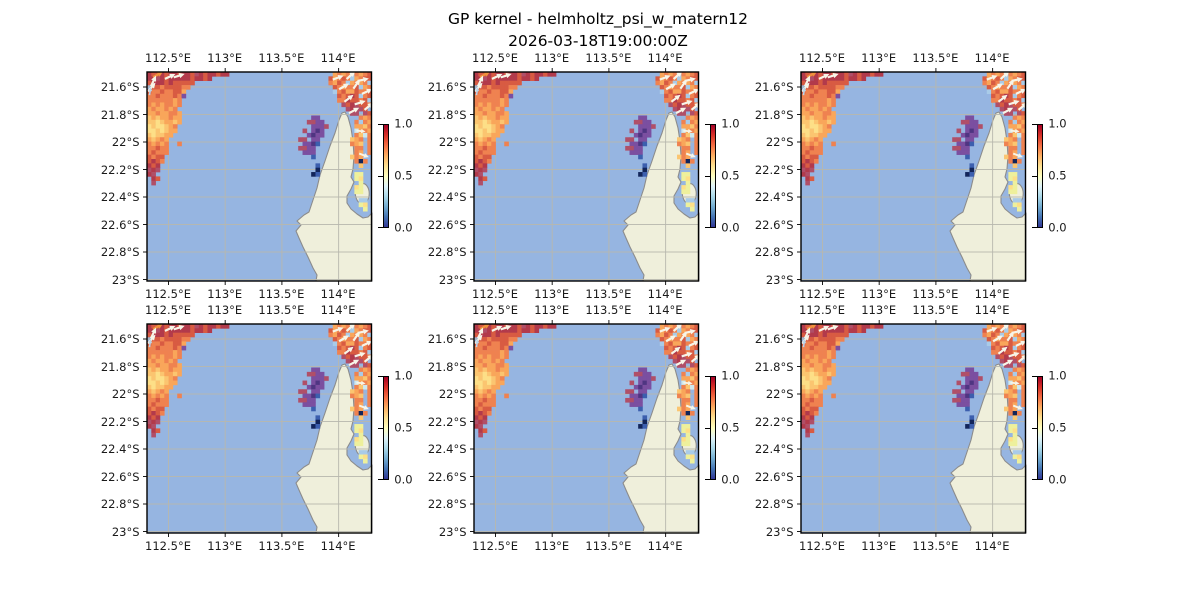  I want to click on x-tick-label-top: 113.5°E, so click(281, 310).